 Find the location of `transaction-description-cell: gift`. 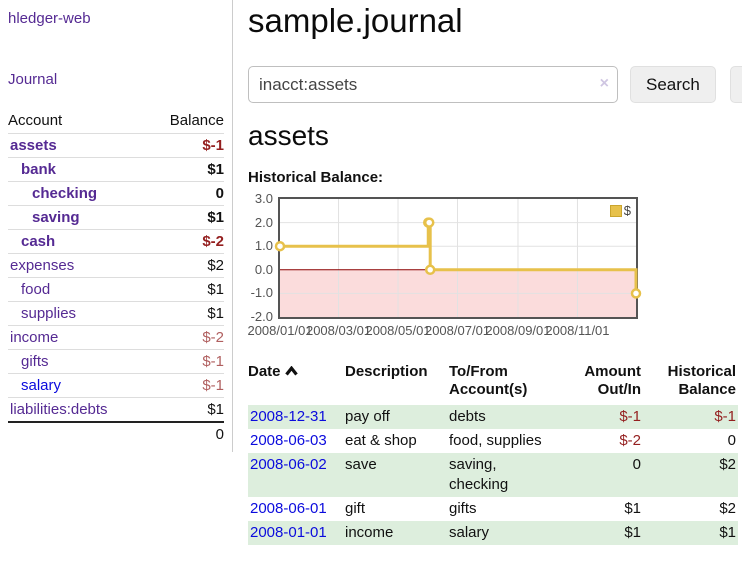

transaction-description-cell: gift is located at coordinates (355, 508).